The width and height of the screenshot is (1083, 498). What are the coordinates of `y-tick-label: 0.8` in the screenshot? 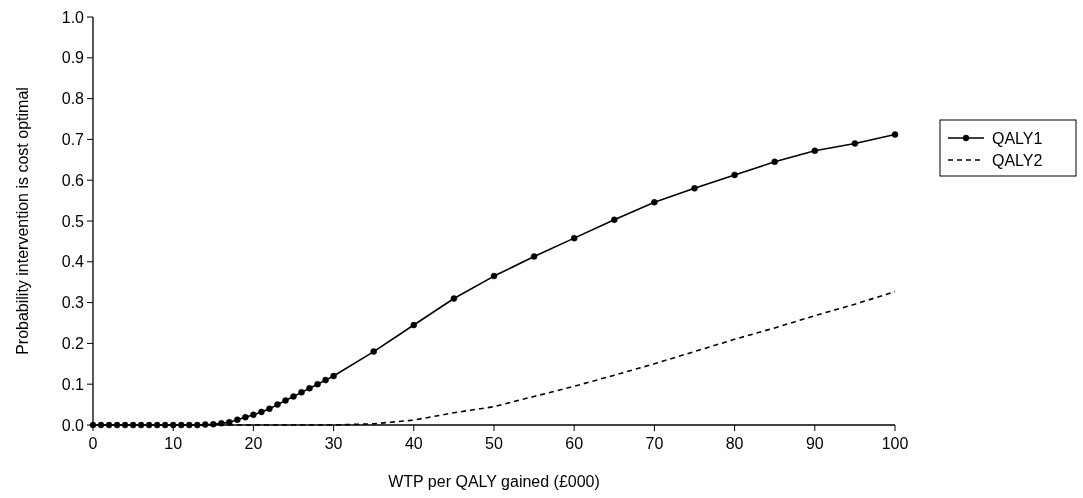 It's located at (73, 99).